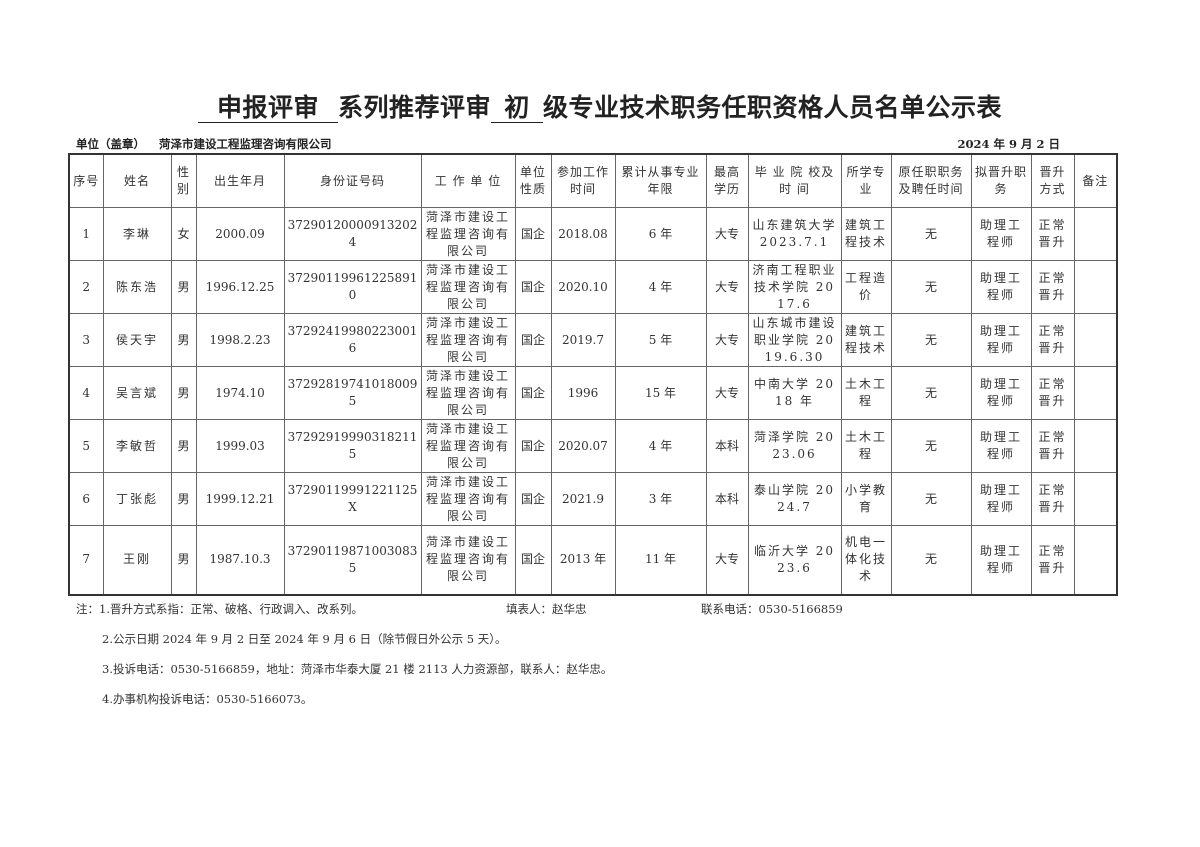 The height and width of the screenshot is (847, 1200). I want to click on cell-major: 土木工程, so click(866, 393).